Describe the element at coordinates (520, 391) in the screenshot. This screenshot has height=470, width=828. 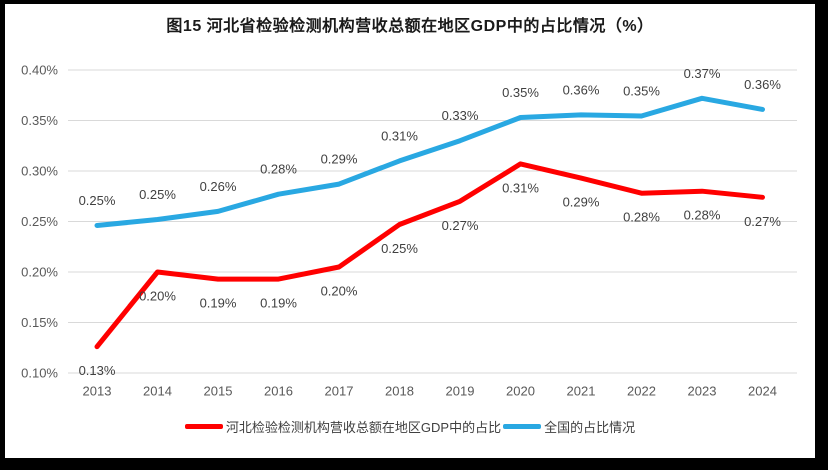
I see `x-tick-label: 2020` at that location.